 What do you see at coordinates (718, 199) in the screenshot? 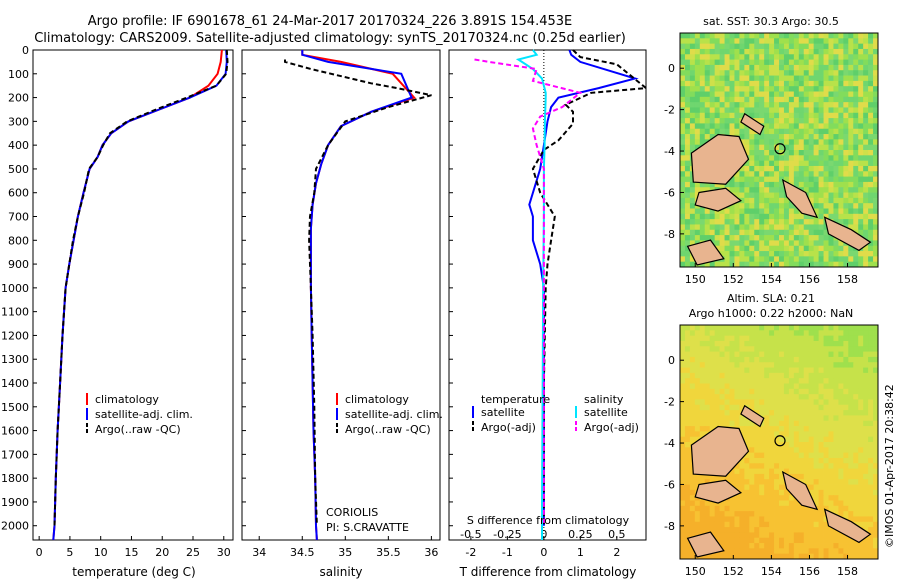
I see `land-mass` at bounding box center [718, 199].